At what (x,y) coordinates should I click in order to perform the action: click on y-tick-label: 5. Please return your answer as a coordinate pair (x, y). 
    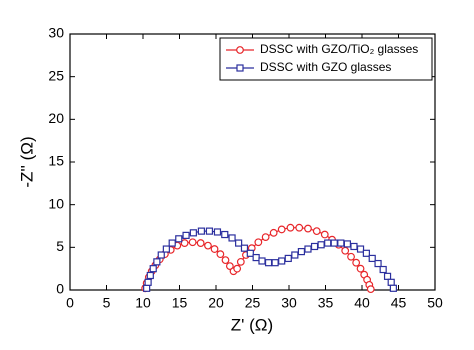
    Looking at the image, I should click on (60, 246).